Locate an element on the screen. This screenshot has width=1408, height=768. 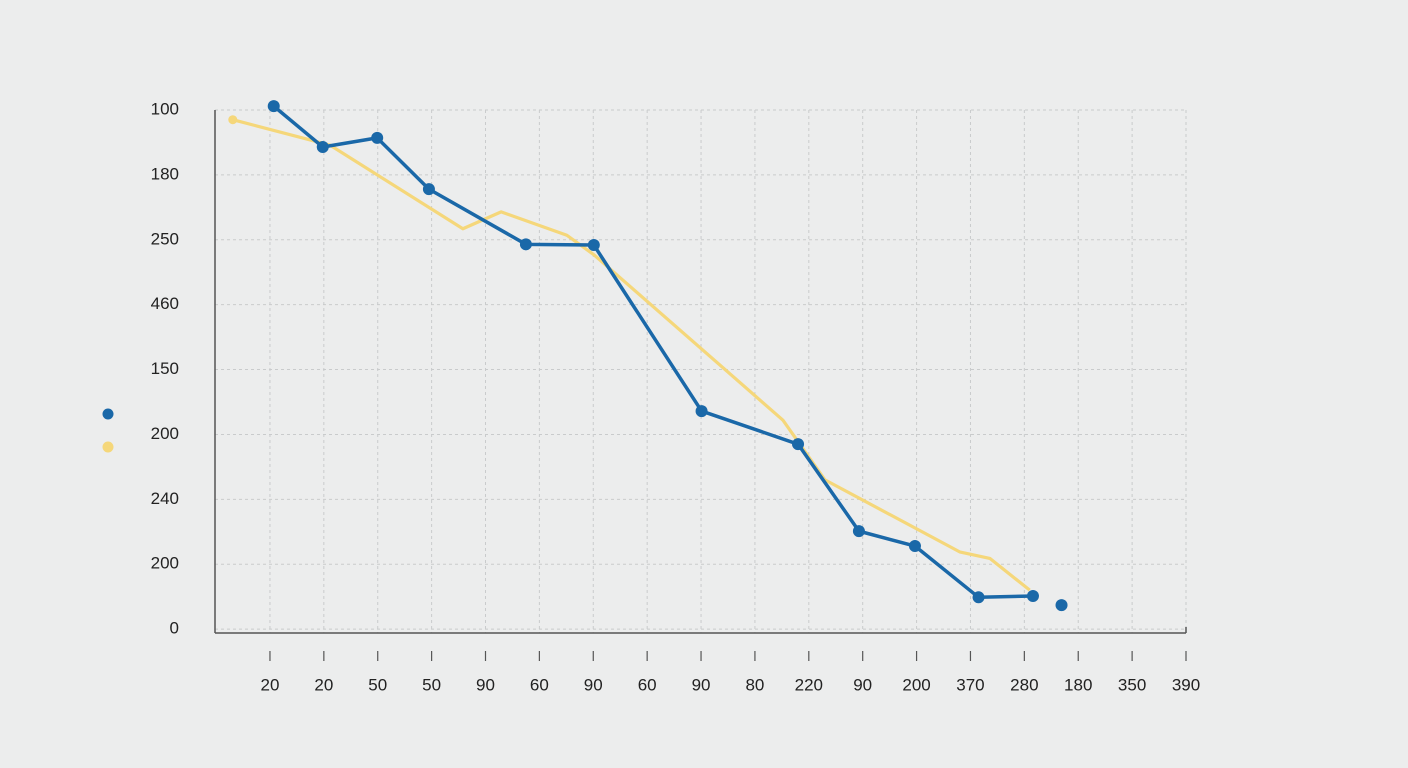
y-tick-label: 460 is located at coordinates (165, 303).